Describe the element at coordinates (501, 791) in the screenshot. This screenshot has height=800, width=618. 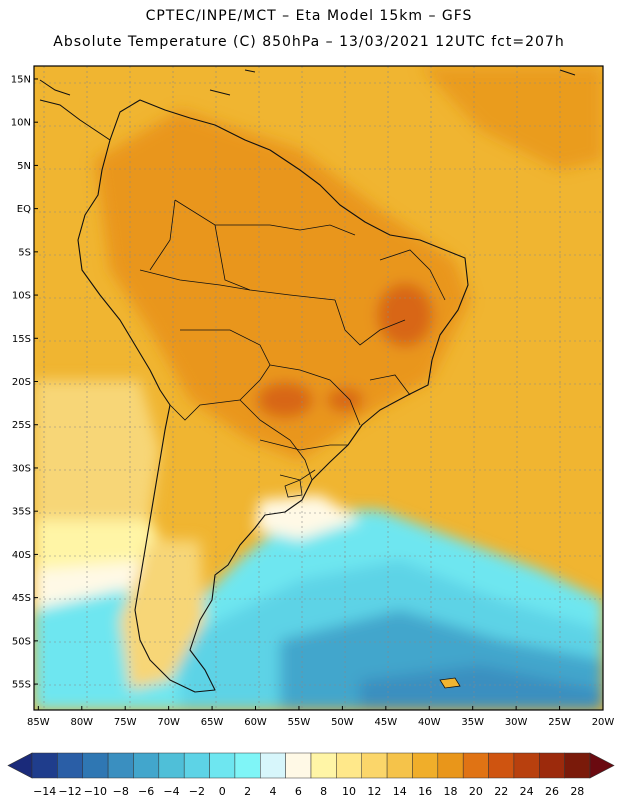
I see `colorbar-label: 22` at that location.